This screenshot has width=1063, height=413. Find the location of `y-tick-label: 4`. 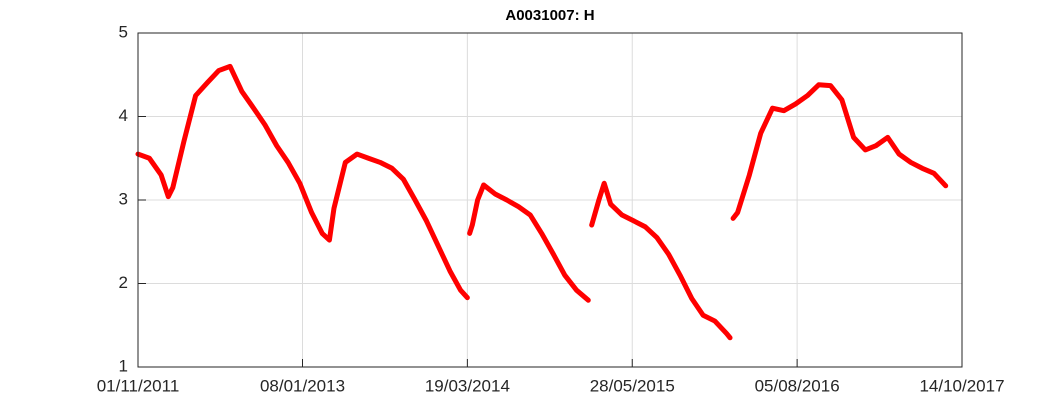

y-tick-label: 4 is located at coordinates (123, 115).